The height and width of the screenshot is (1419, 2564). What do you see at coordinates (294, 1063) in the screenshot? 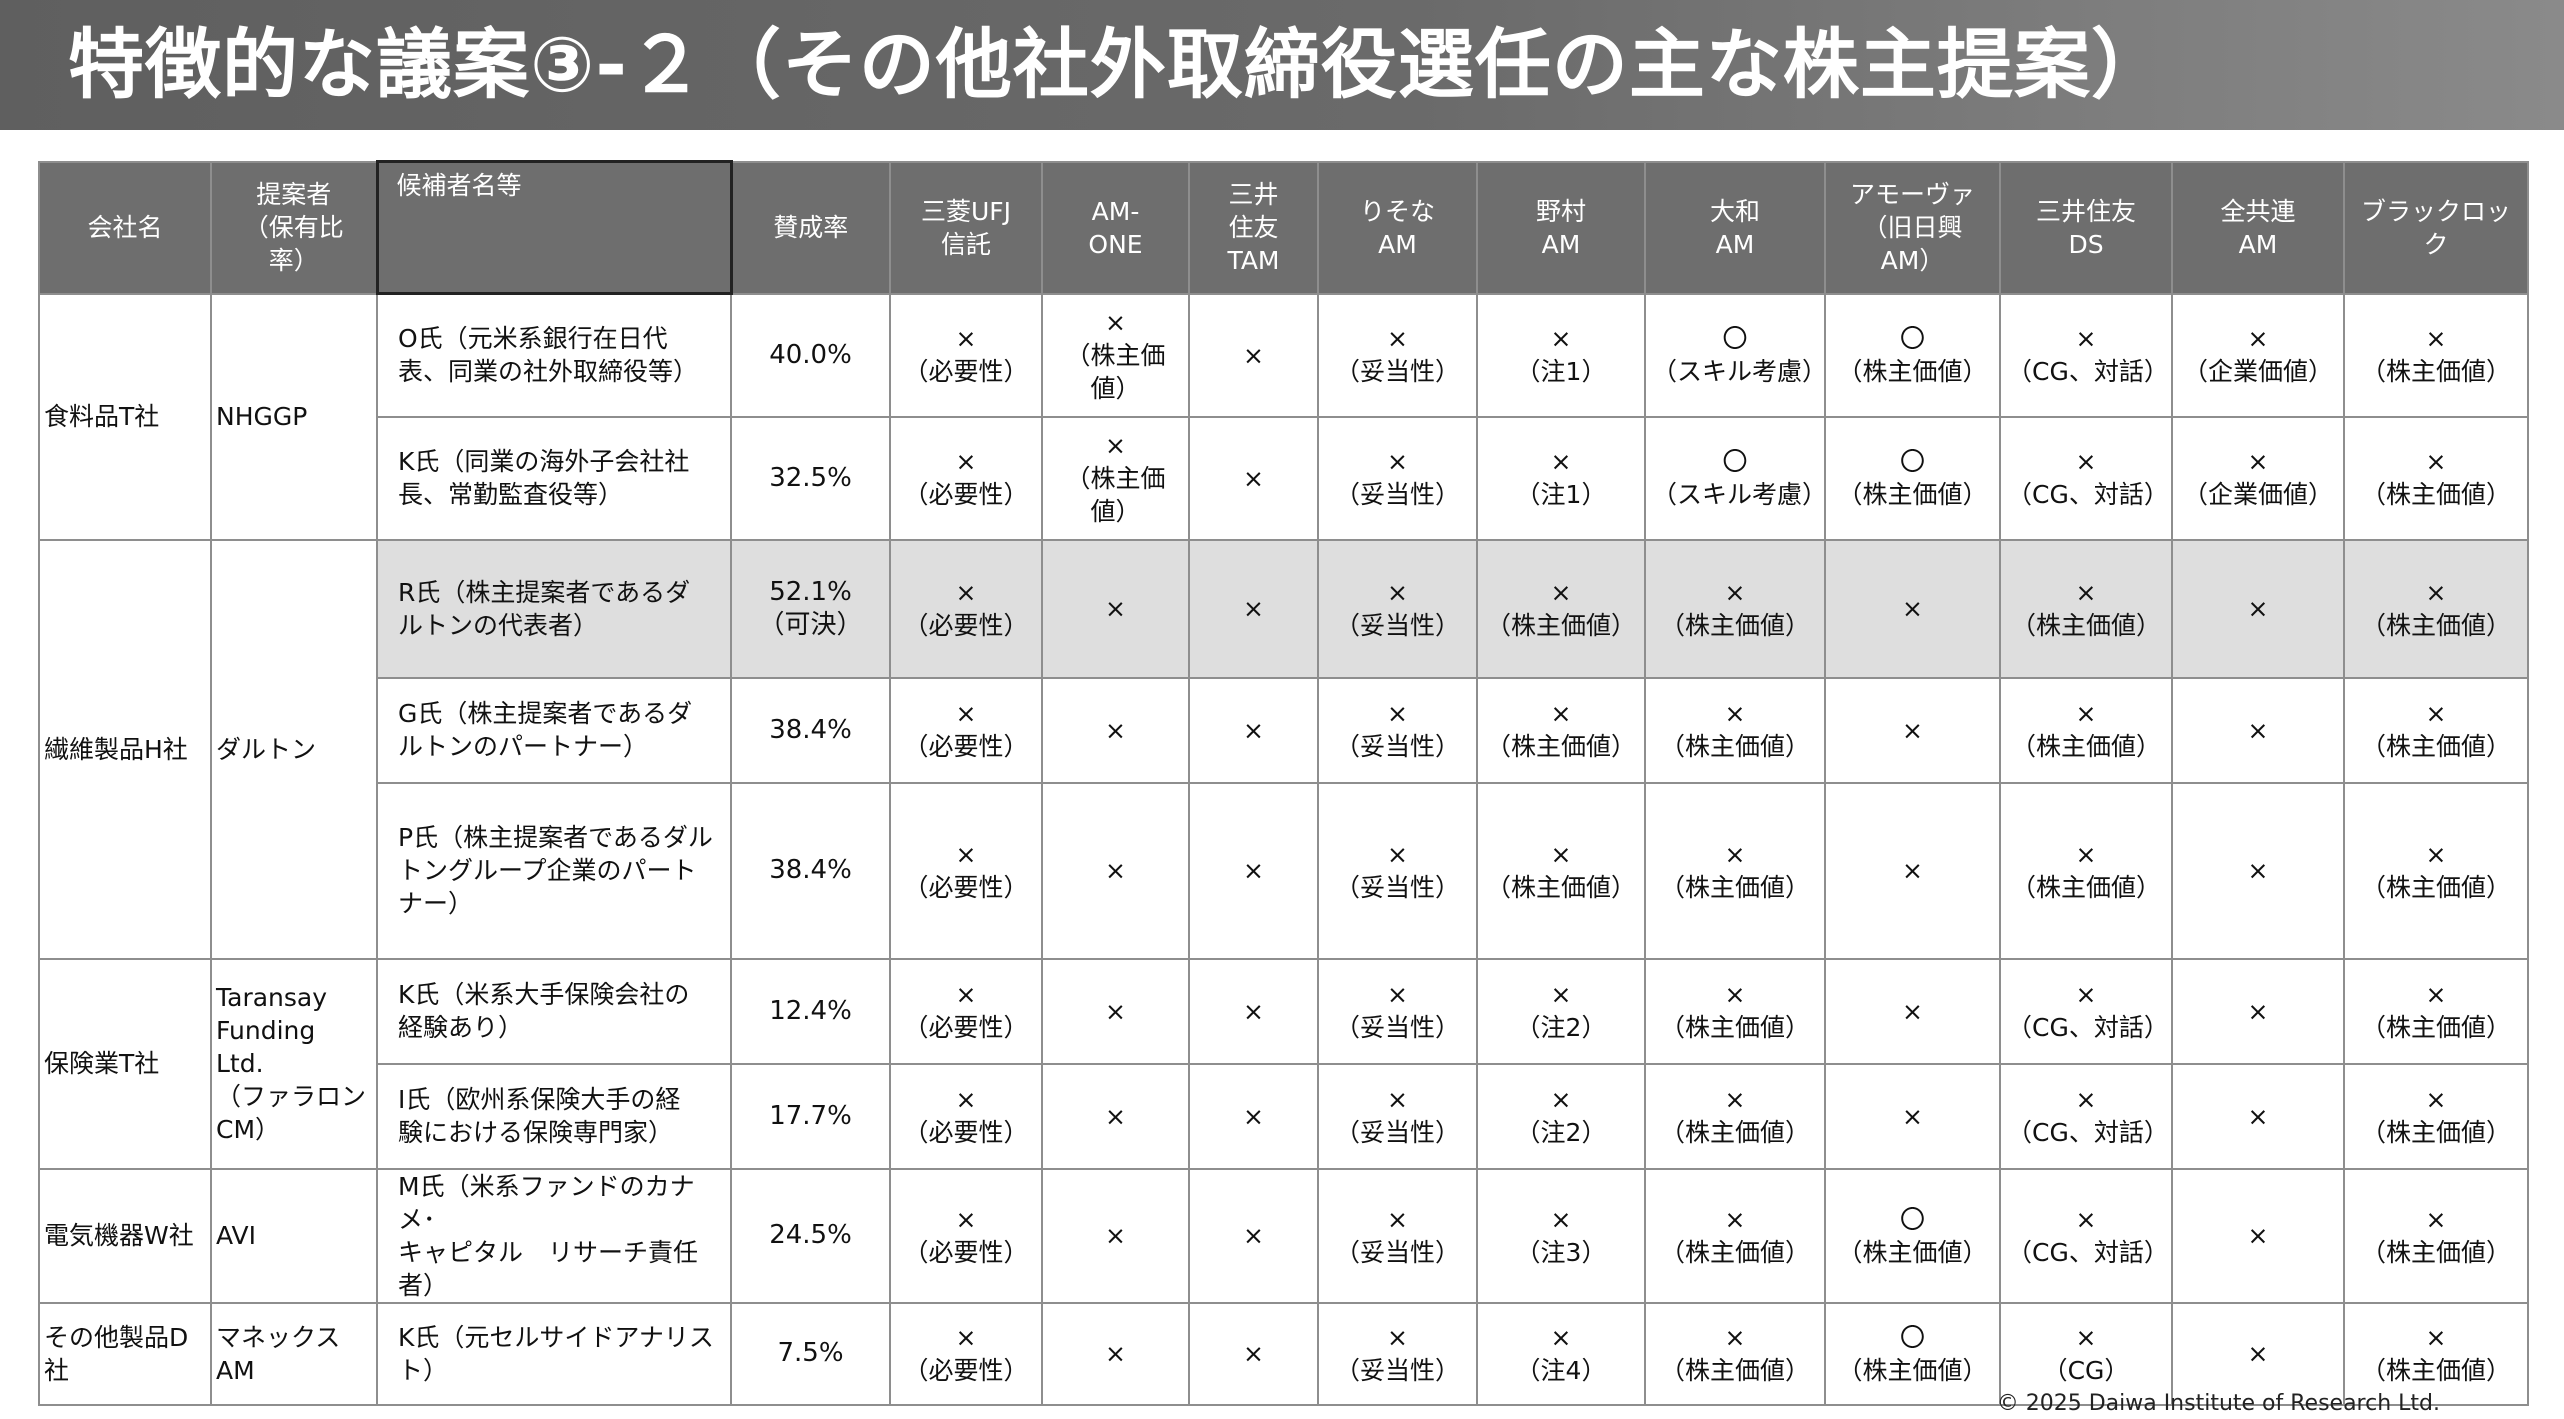
I see `proposer-cell: Taransay Funding Ltd. （ファラロン CM）` at bounding box center [294, 1063].